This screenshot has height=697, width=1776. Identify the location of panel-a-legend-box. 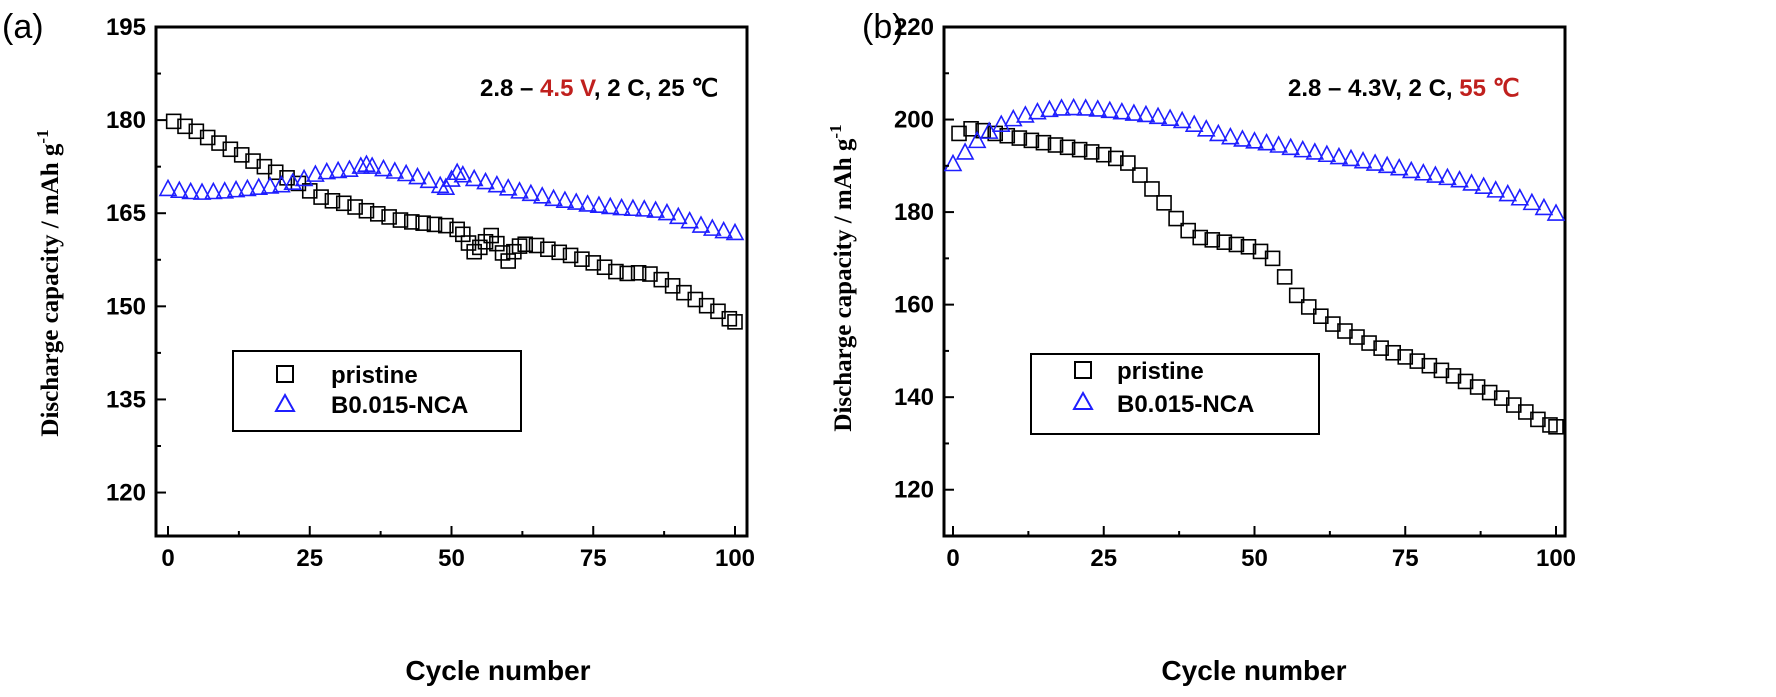
(377, 391).